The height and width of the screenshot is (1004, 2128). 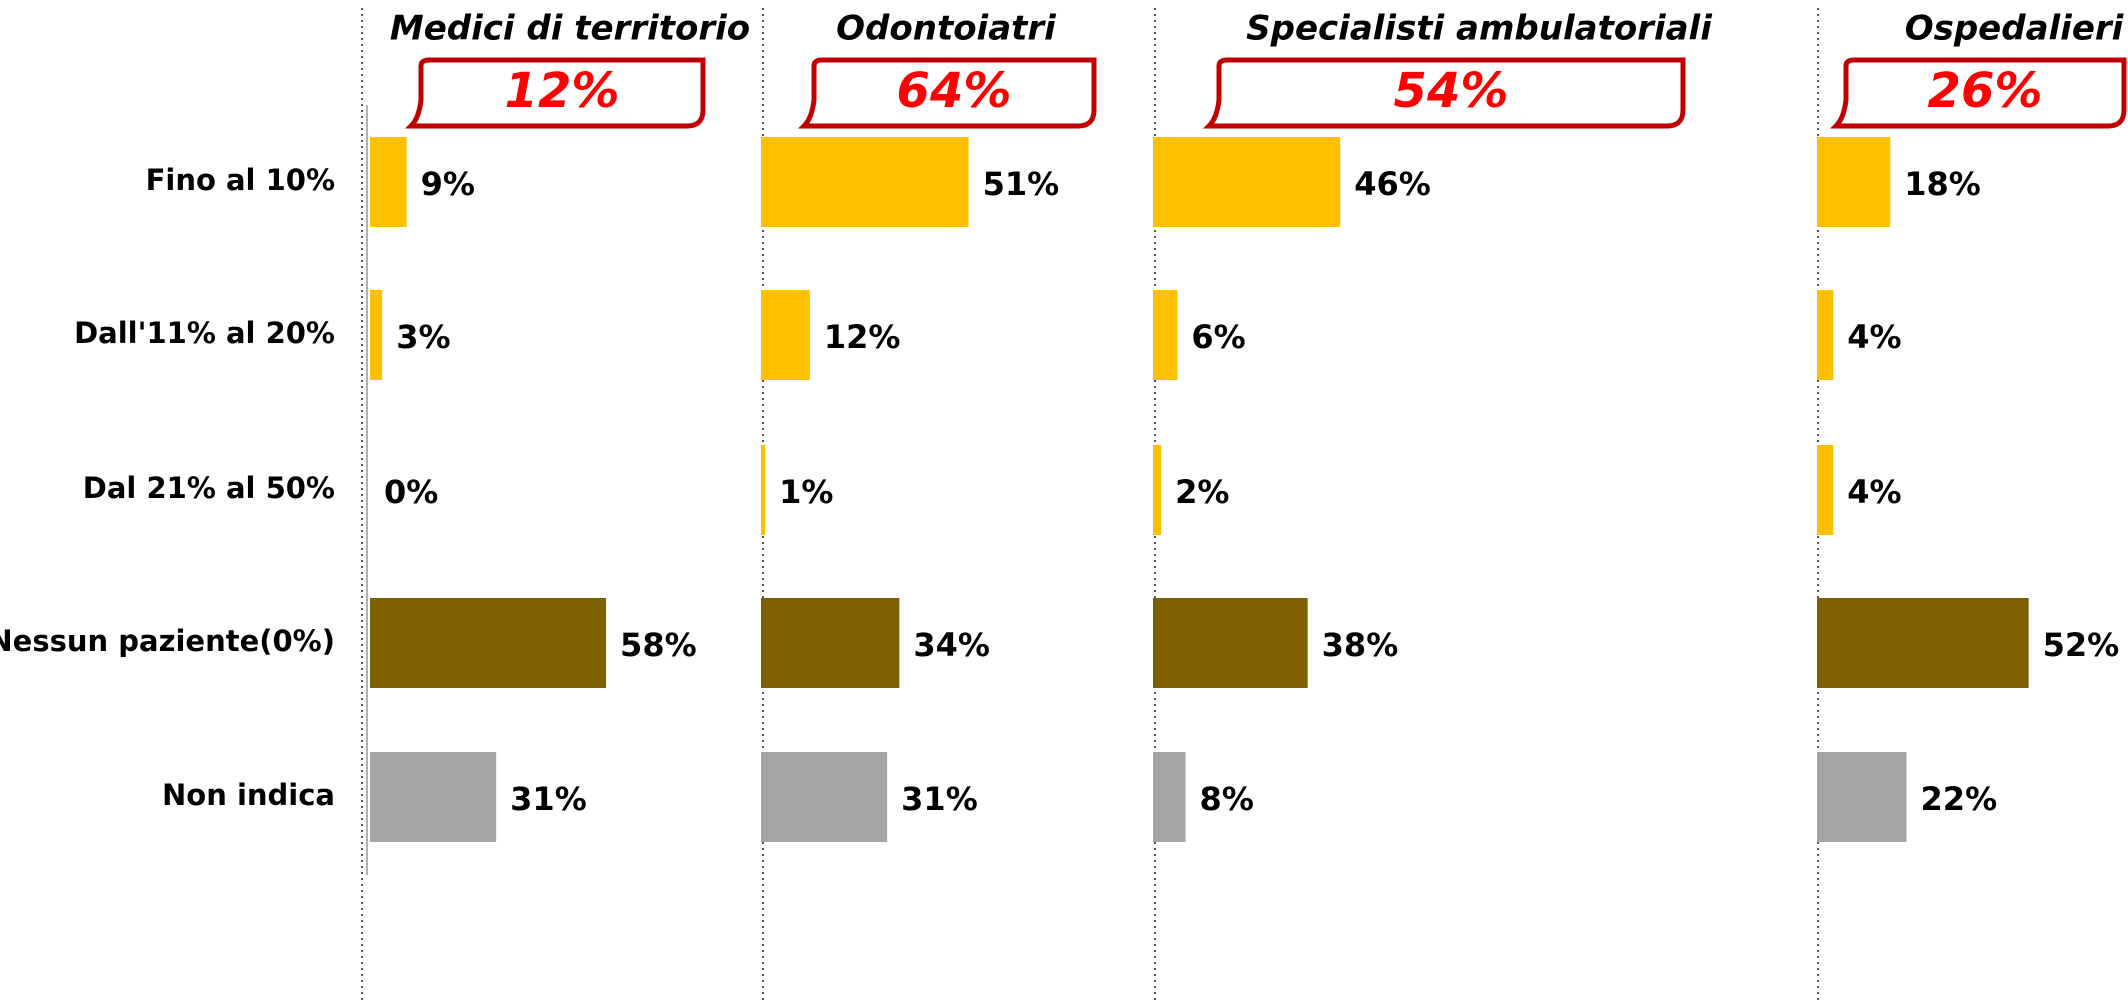 What do you see at coordinates (946, 29) in the screenshot?
I see `panel-title: Odontoiatri` at bounding box center [946, 29].